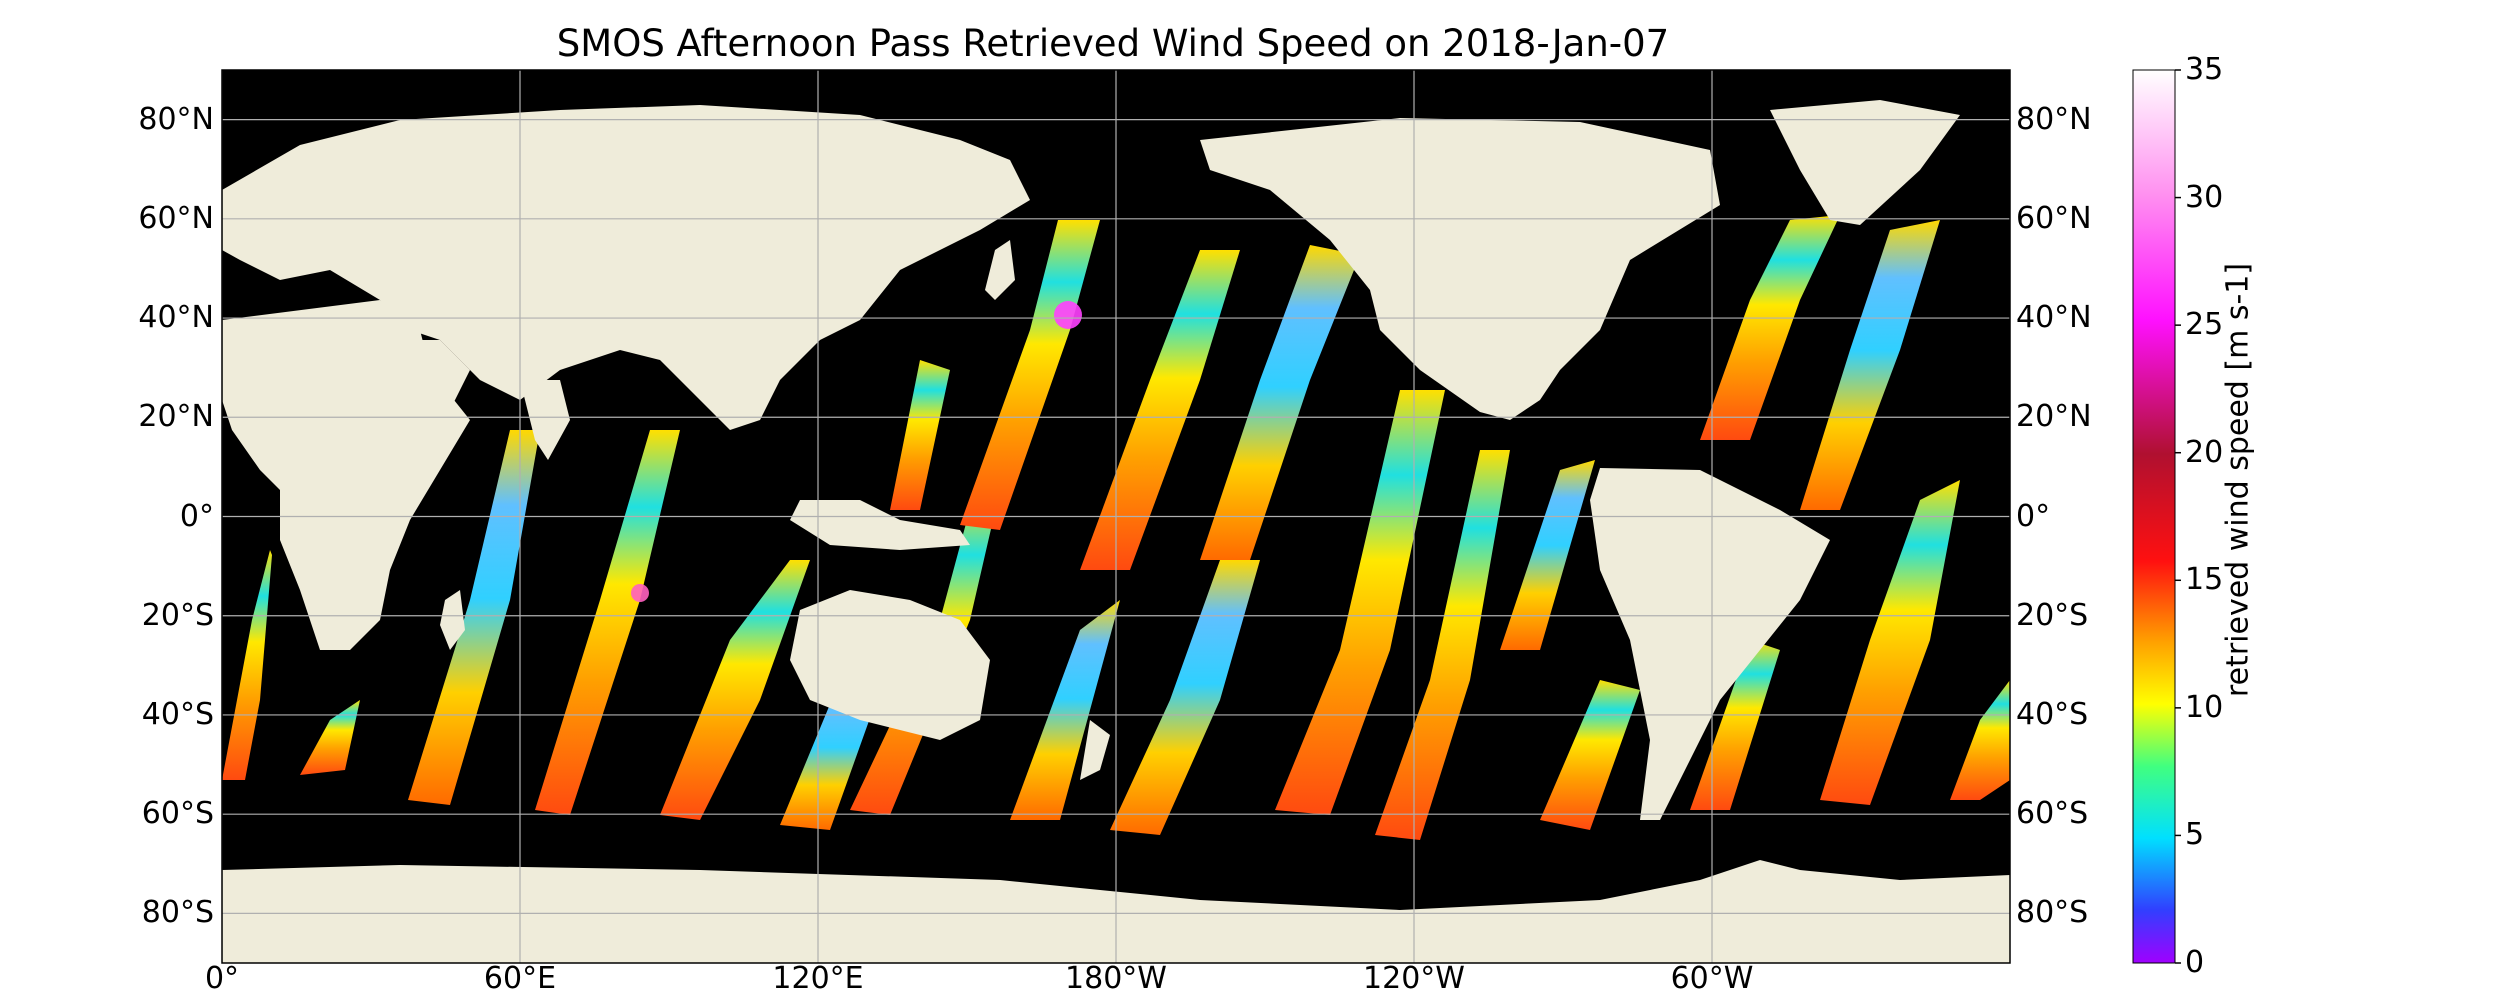 The image size is (2500, 1000). Describe the element at coordinates (2195, 835) in the screenshot. I see `colorbar-tick-label: 5` at that location.